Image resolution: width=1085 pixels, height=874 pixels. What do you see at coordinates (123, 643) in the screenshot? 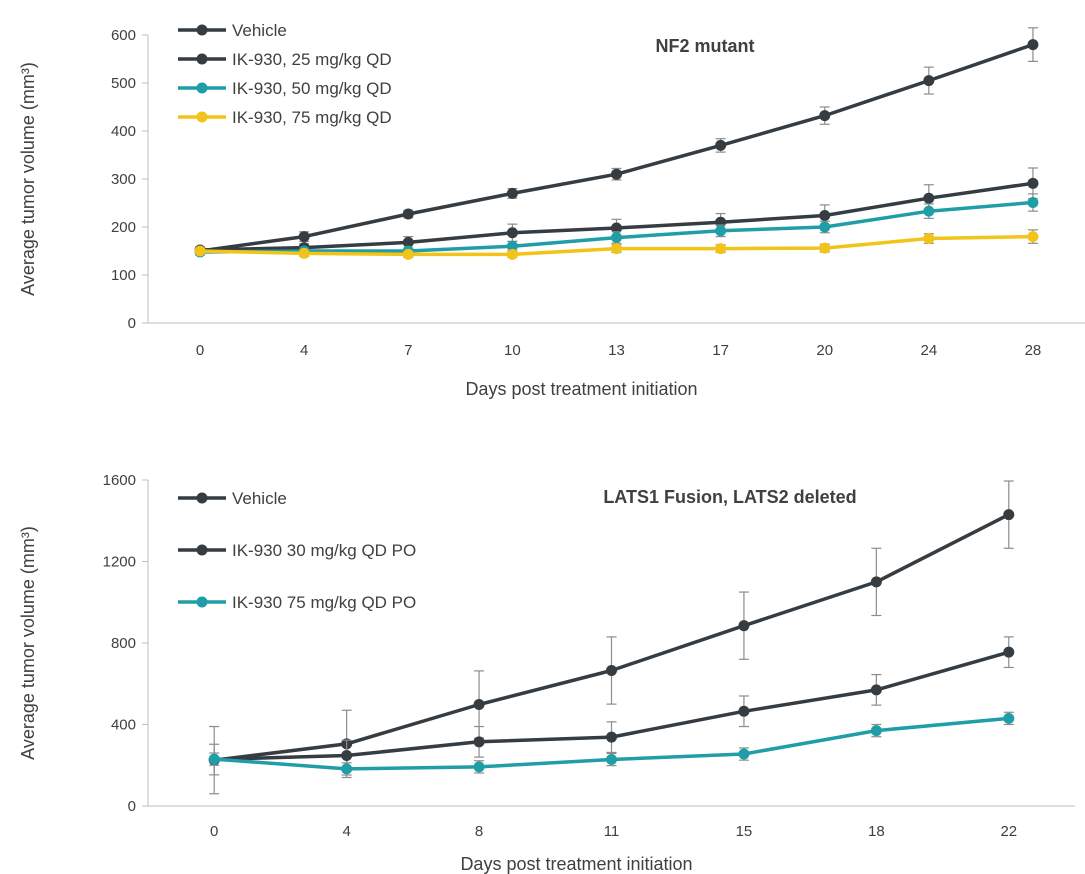
I see `y-tick-label: 800` at bounding box center [123, 643].